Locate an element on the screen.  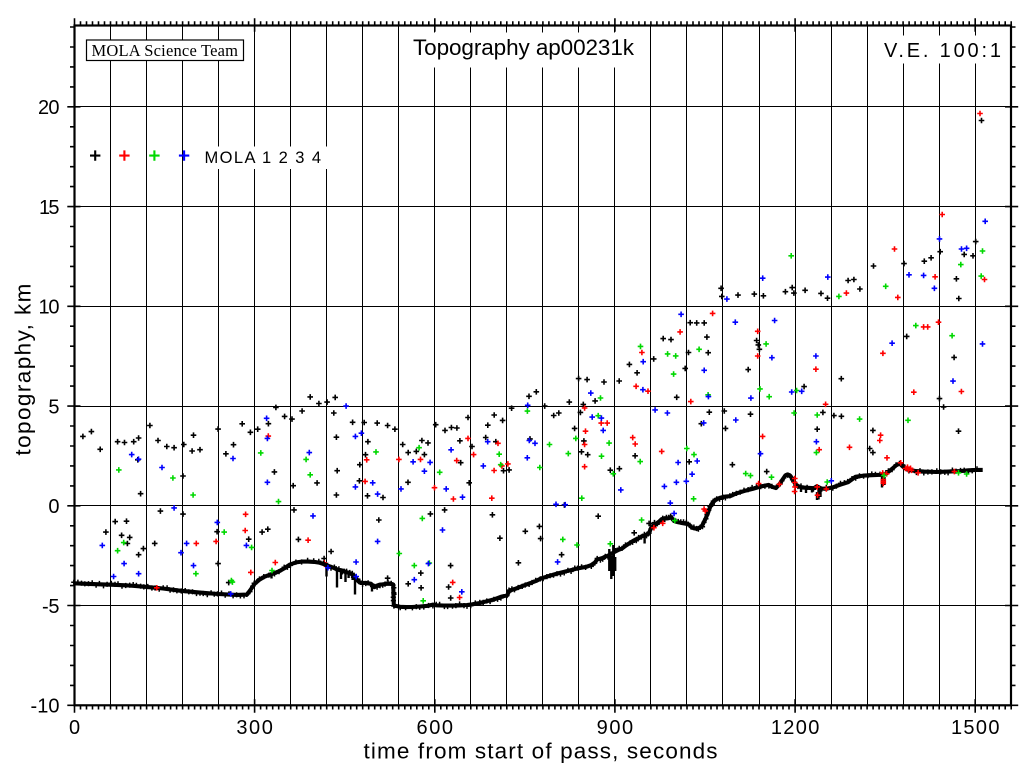
svg-text: -5 is located at coordinates (51, 607).